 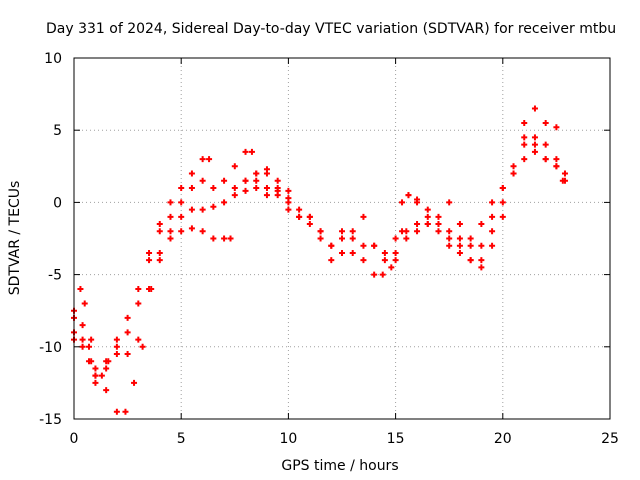 I want to click on x-tick-label: 5, so click(x=181, y=439).